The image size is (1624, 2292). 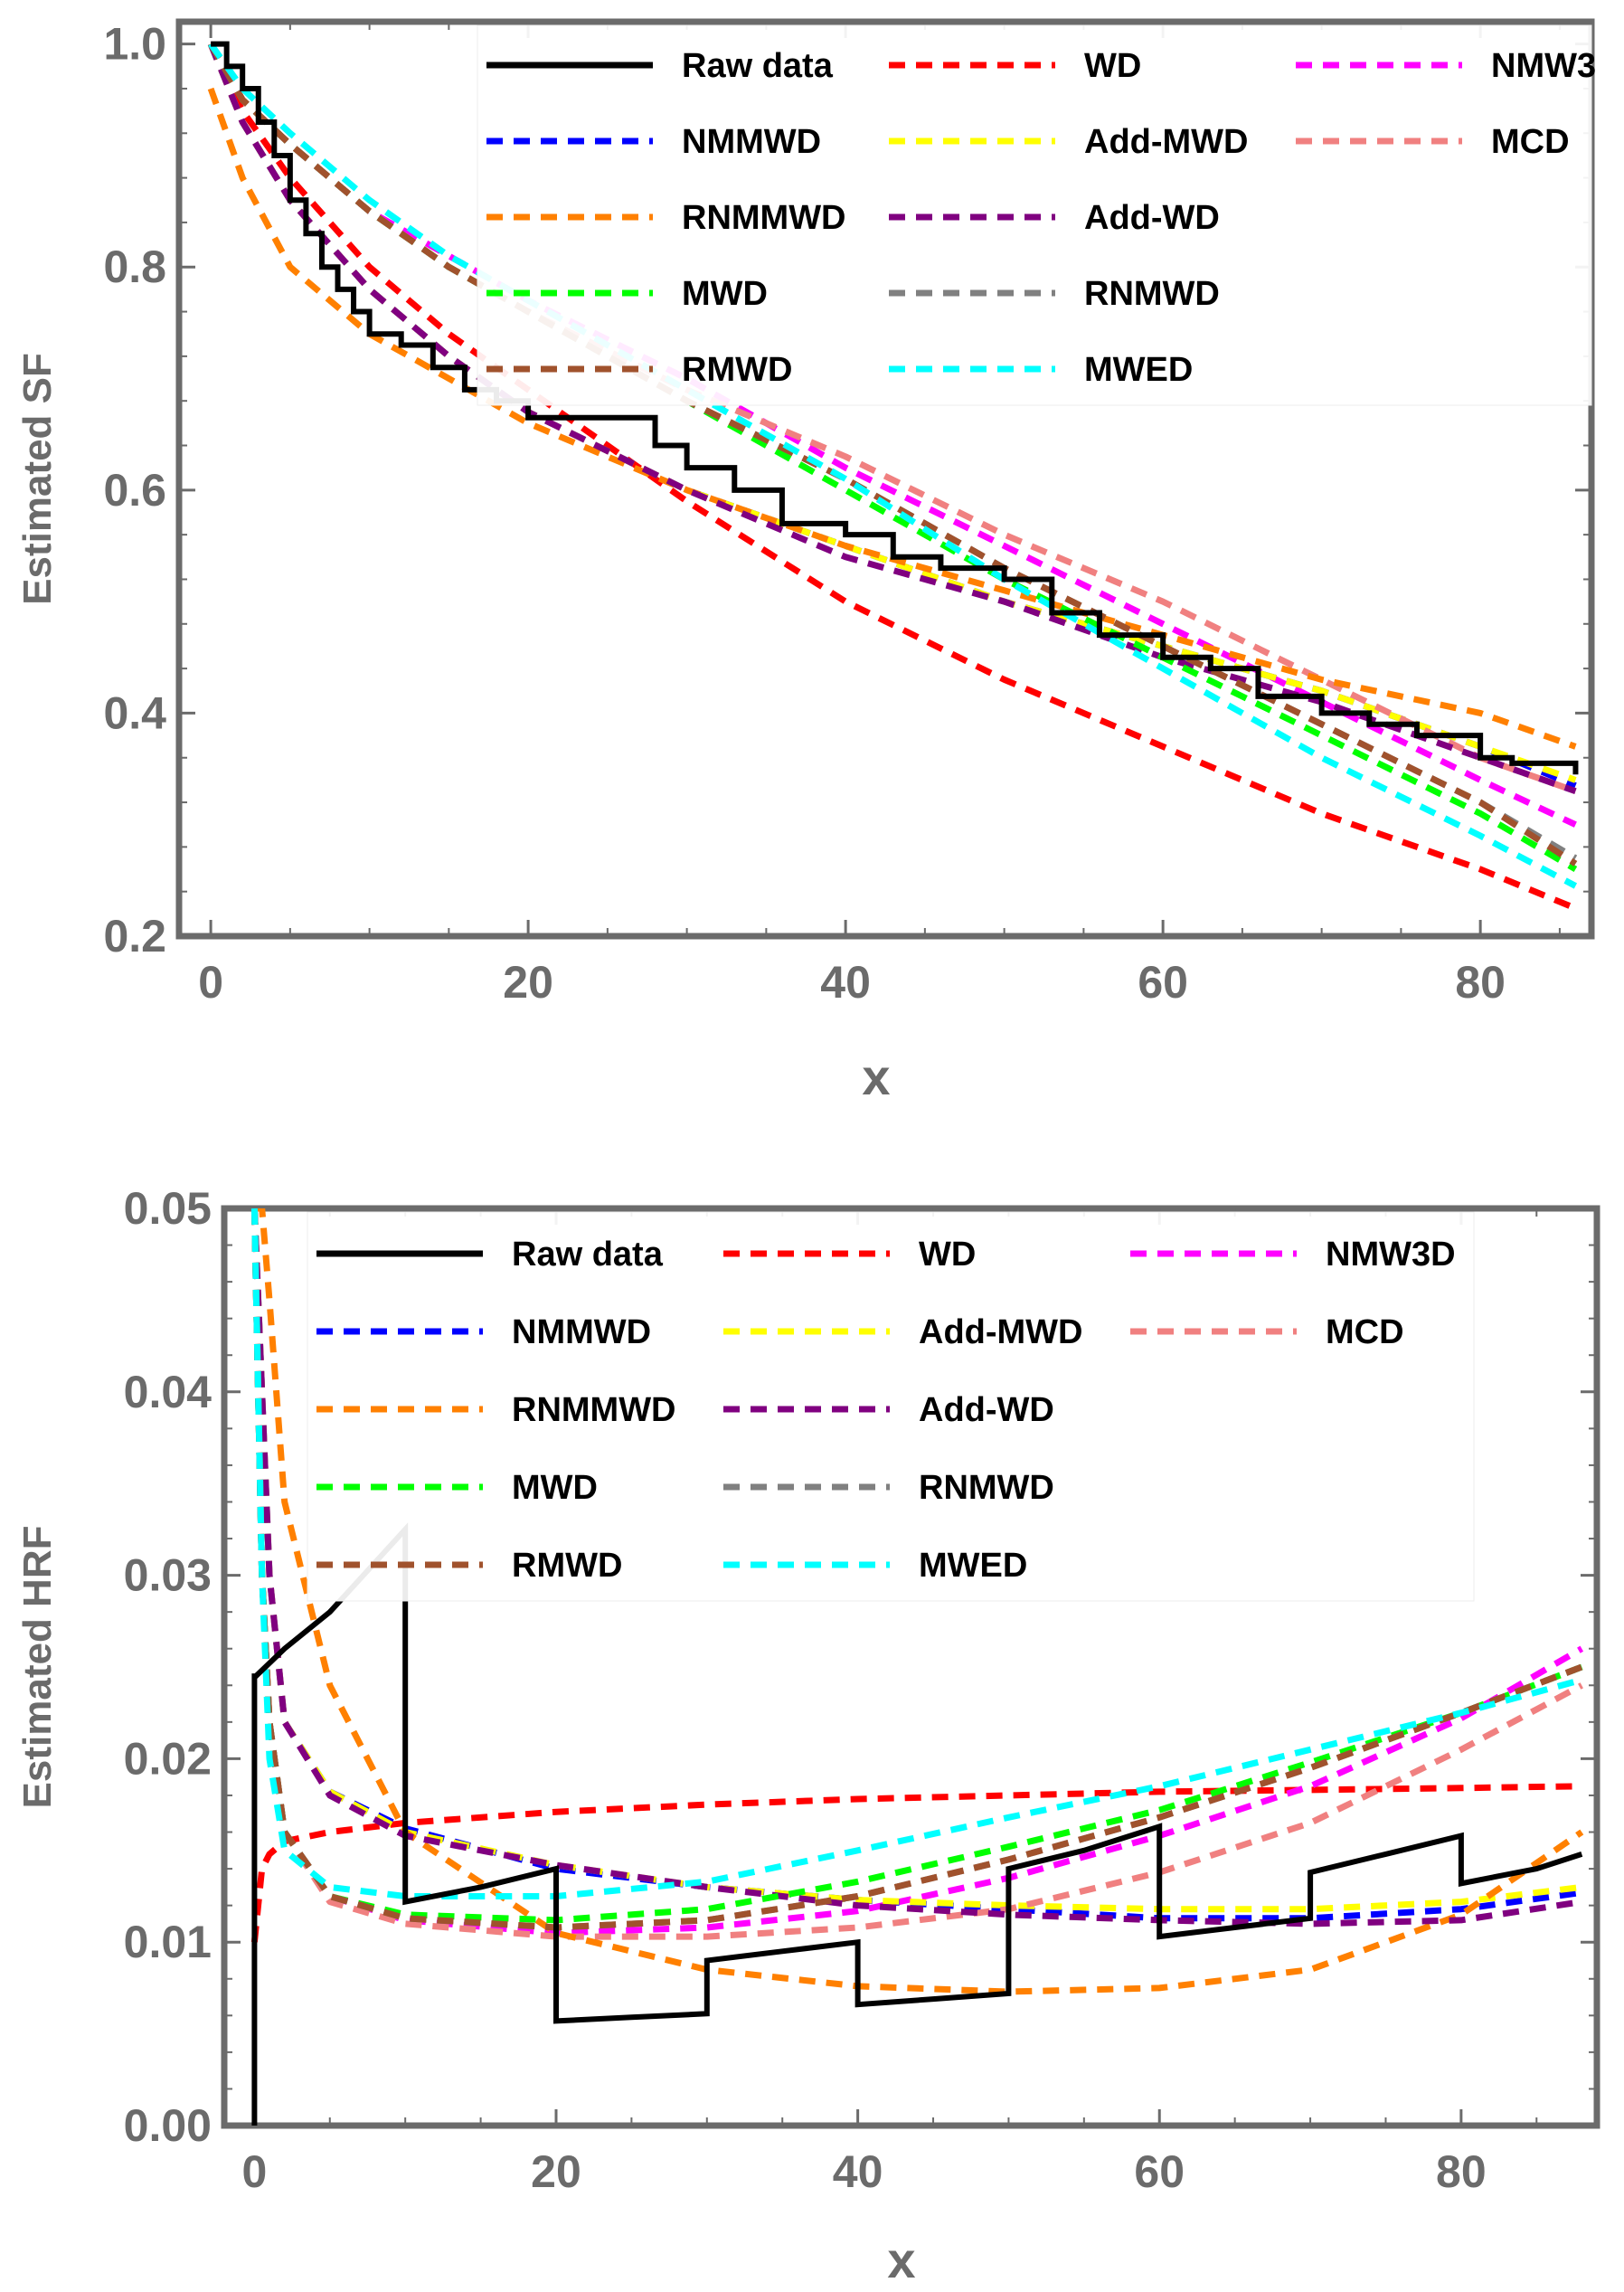 What do you see at coordinates (764, 218) in the screenshot?
I see `sf-legend-label: RNMMWD` at bounding box center [764, 218].